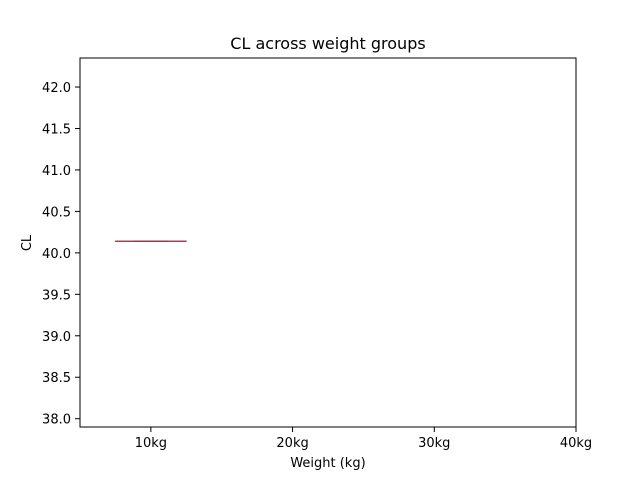 The width and height of the screenshot is (640, 480). Describe the element at coordinates (56, 171) in the screenshot. I see `y-tick-label: 41.0` at that location.